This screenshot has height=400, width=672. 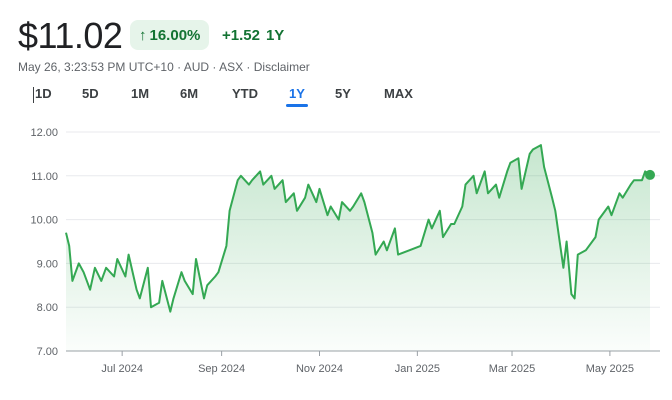 I want to click on tab-1d: 1D, so click(x=43, y=93).